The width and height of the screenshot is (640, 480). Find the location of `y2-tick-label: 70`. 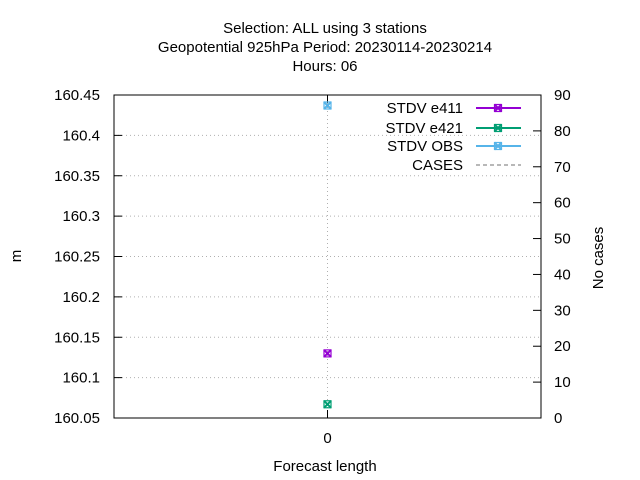

y2-tick-label: 70 is located at coordinates (562, 167).